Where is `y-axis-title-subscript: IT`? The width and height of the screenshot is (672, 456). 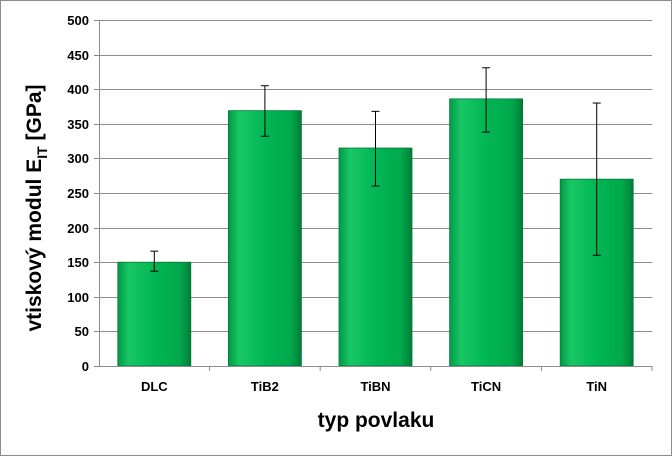 y-axis-title-subscript: IT is located at coordinates (42, 152).